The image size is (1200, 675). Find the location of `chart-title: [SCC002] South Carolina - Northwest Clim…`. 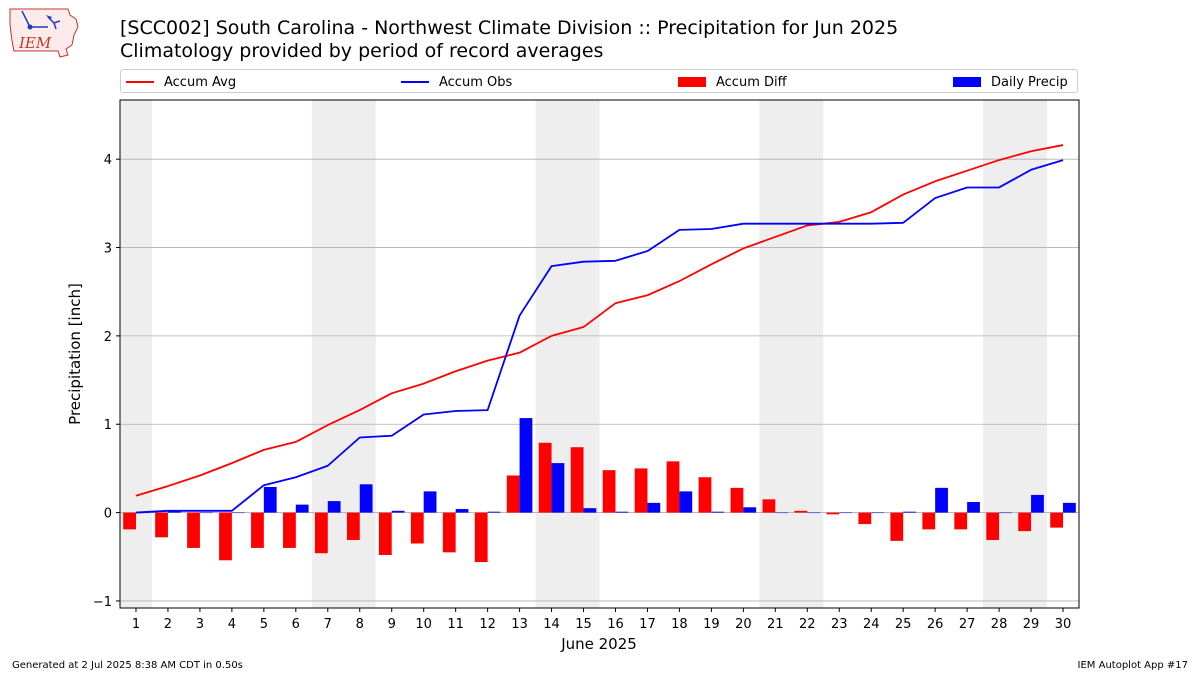

chart-title: [SCC002] South Carolina - Northwest Clim… is located at coordinates (509, 28).